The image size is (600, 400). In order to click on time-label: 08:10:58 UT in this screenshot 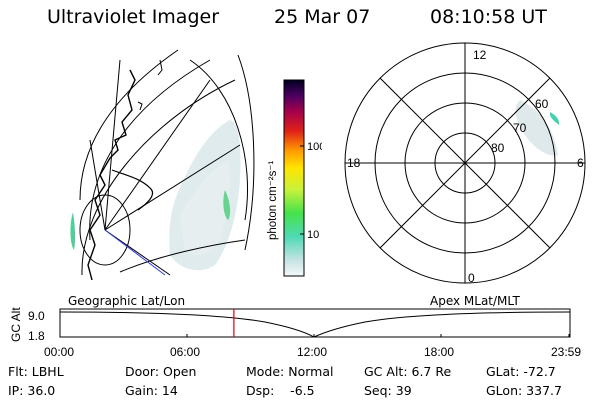, I will do `click(488, 17)`.